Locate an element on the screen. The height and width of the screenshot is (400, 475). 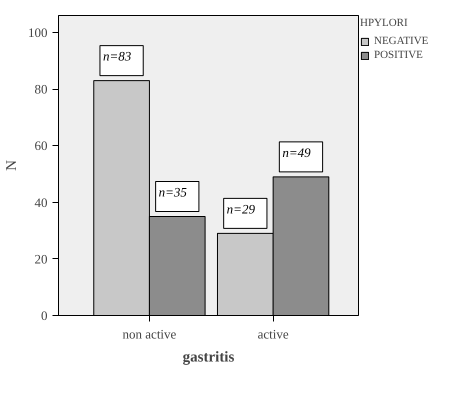
y-tick-label: 60 is located at coordinates (41, 146).